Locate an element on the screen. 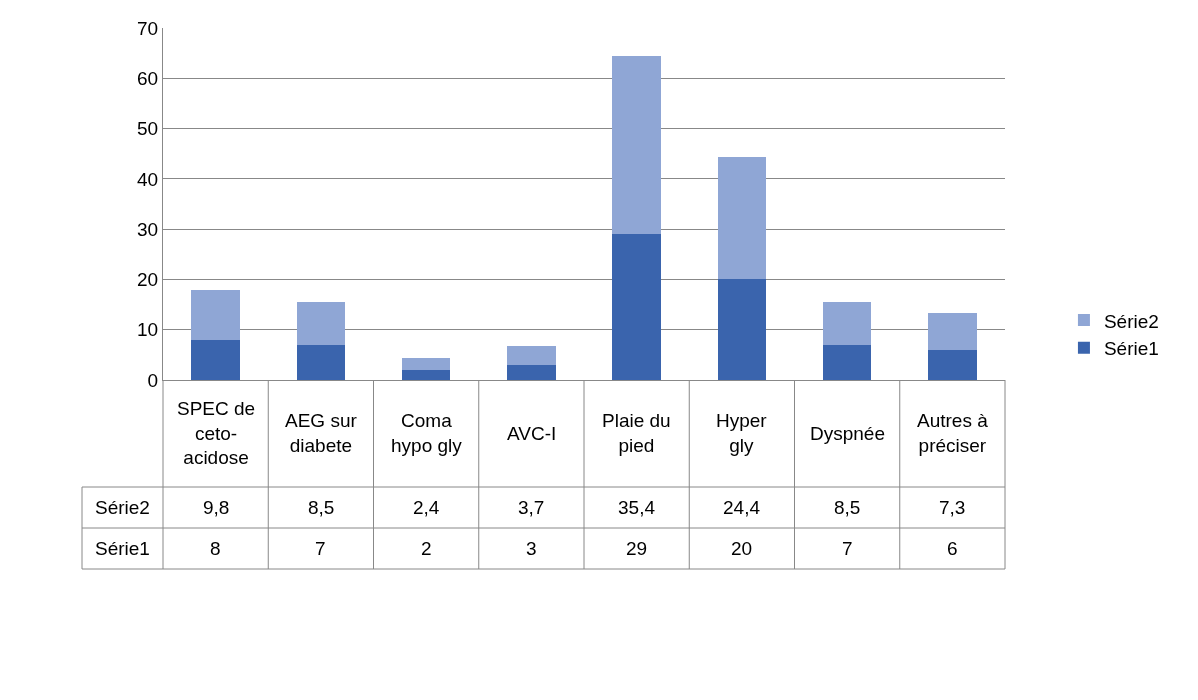  legend-label: Série1 is located at coordinates (1131, 349).